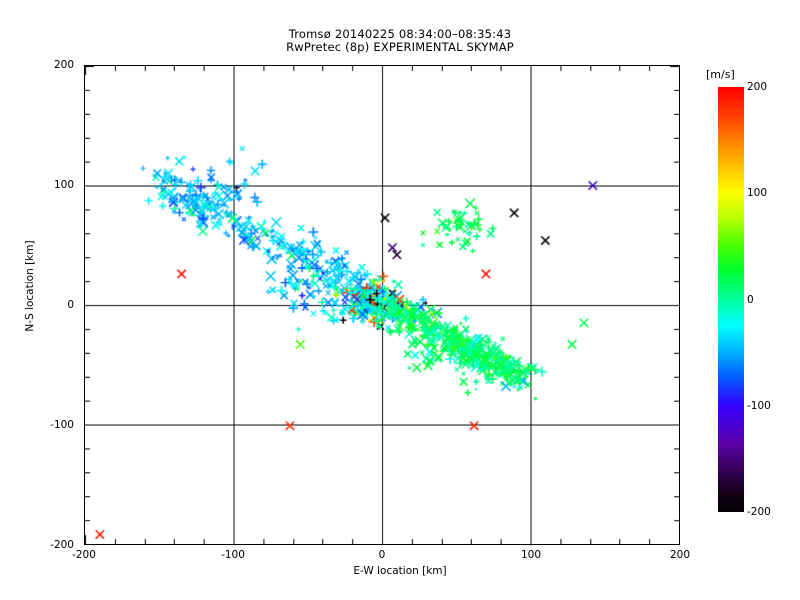  I want to click on x-axis-label: E-W location [km], so click(400, 571).